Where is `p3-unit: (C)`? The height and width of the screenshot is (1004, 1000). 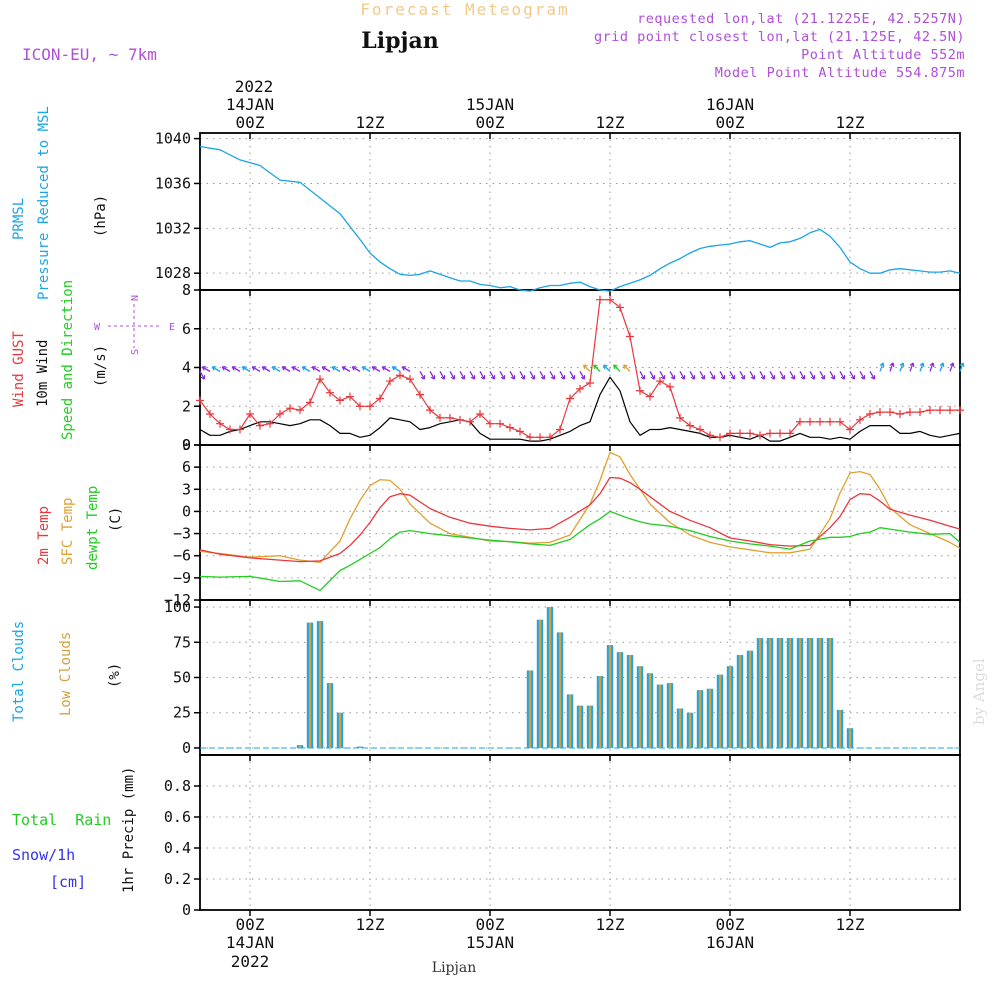 p3-unit: (C) is located at coordinates (116, 519).